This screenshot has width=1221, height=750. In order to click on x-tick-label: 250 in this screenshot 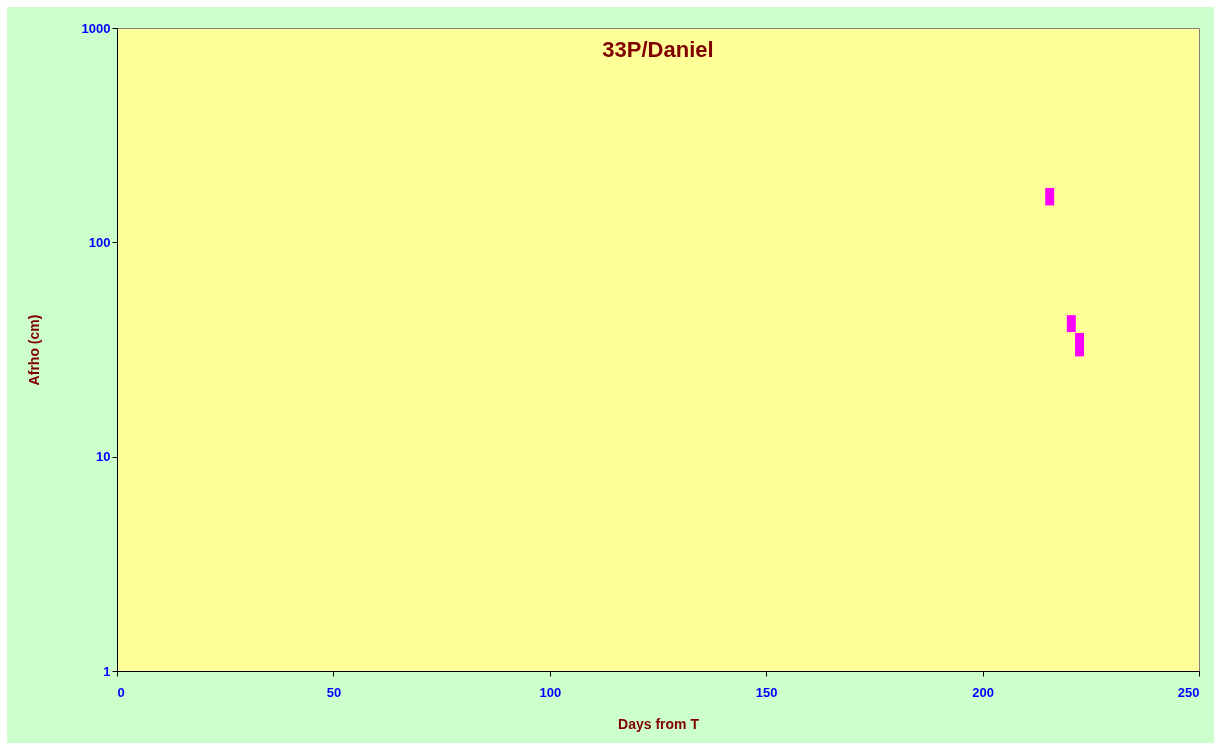, I will do `click(1188, 692)`.